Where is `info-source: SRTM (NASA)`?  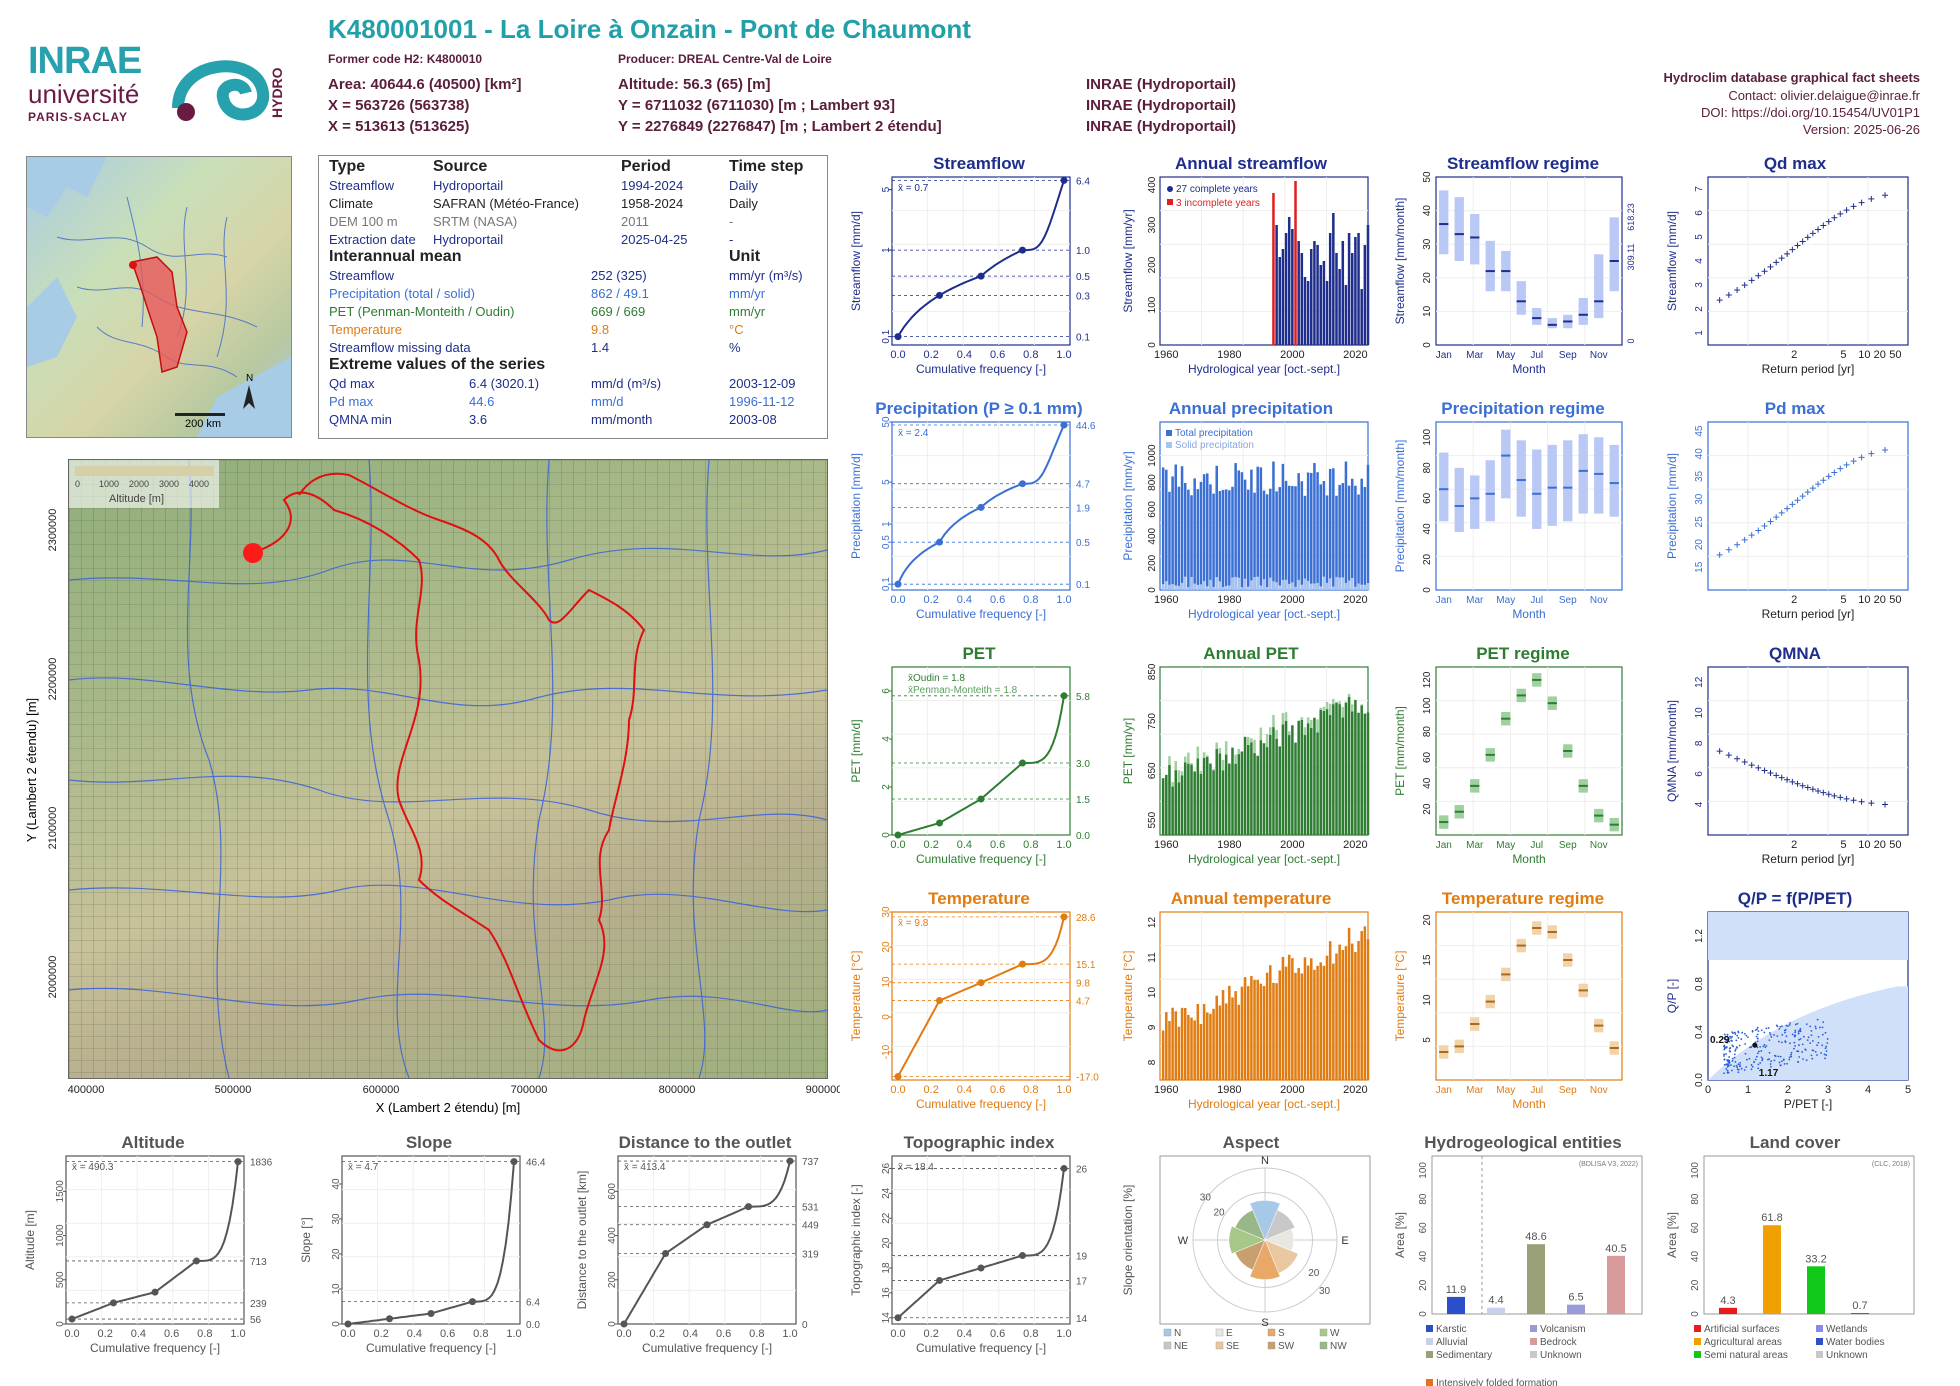 info-source: SRTM (NASA) is located at coordinates (475, 221).